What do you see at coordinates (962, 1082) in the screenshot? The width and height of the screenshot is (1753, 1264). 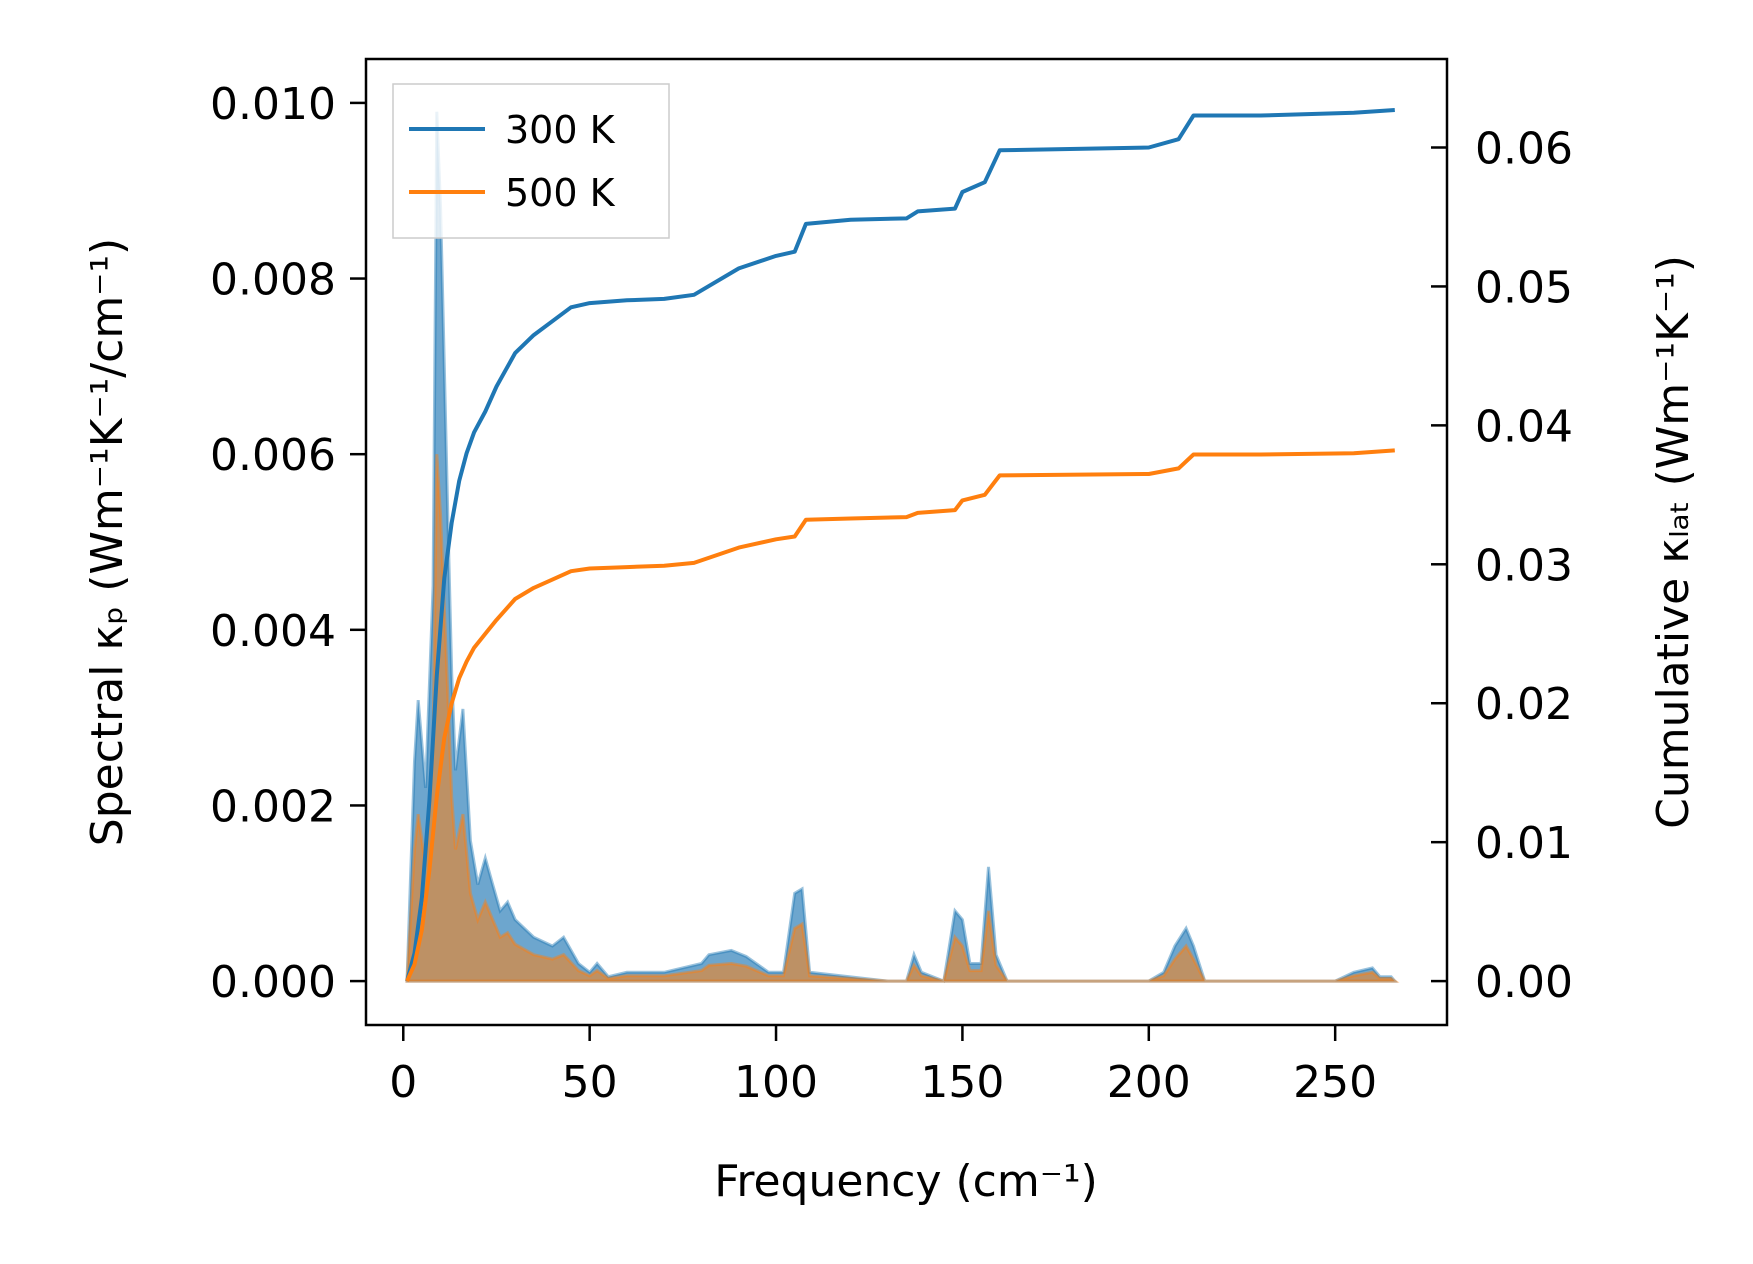 I see `x-tick-label: 150` at bounding box center [962, 1082].